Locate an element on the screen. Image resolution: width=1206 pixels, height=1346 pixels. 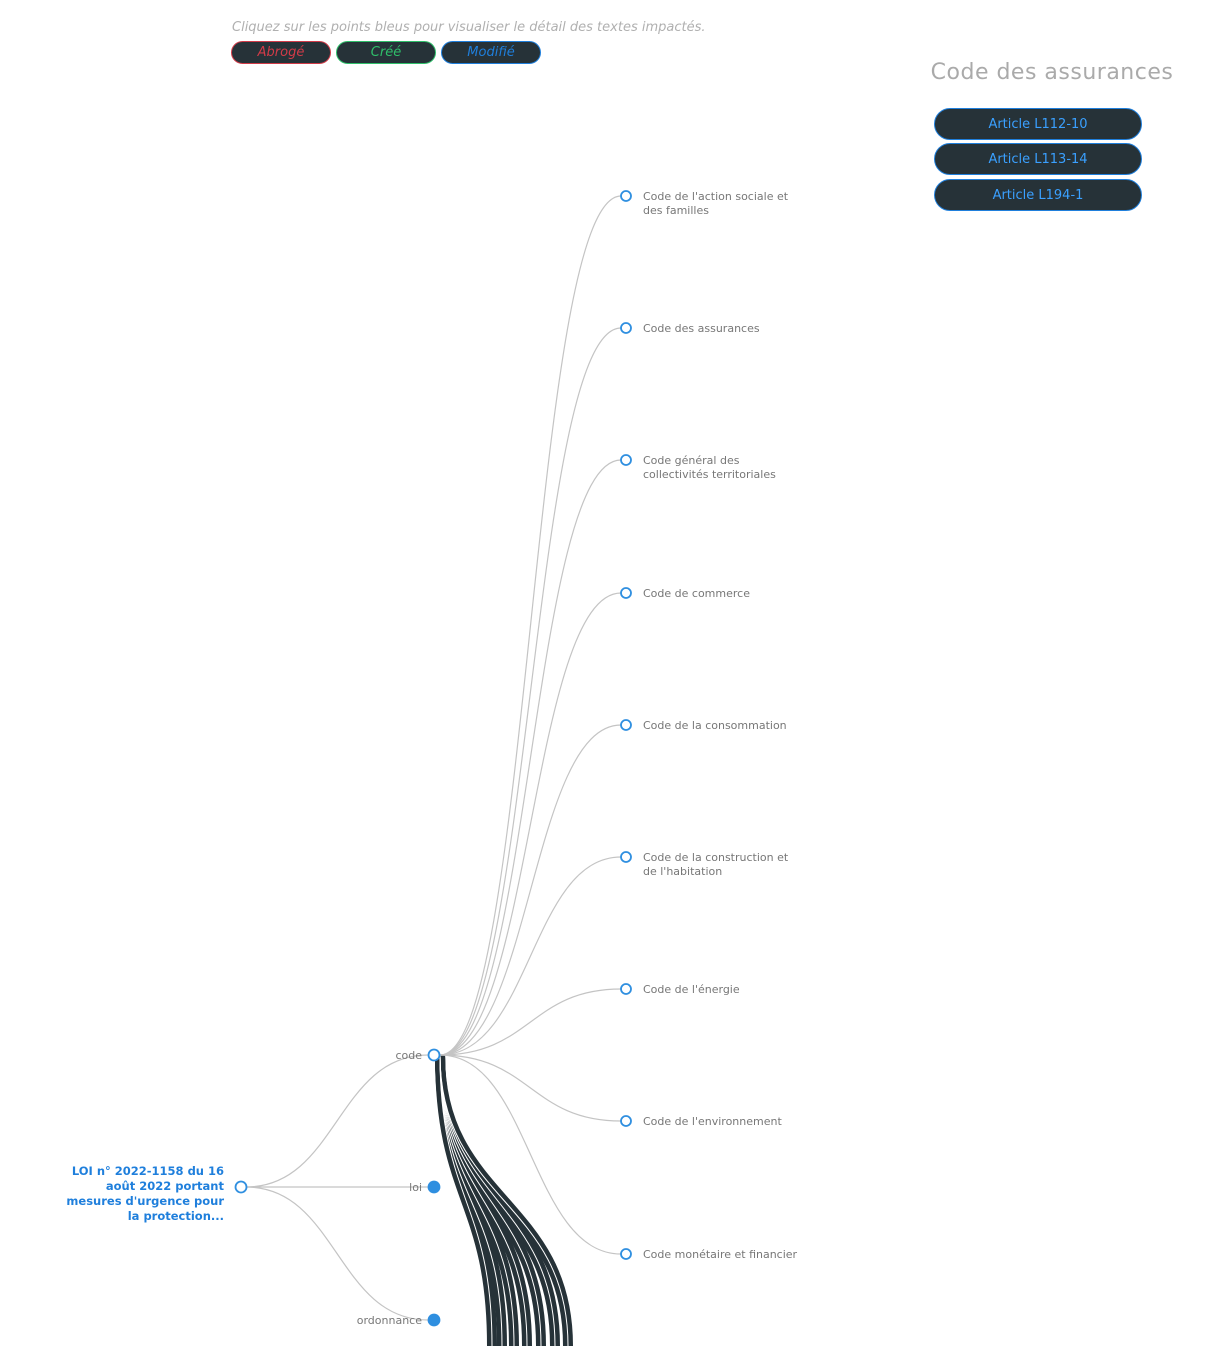
legend-modifie: Modifié is located at coordinates (491, 52).